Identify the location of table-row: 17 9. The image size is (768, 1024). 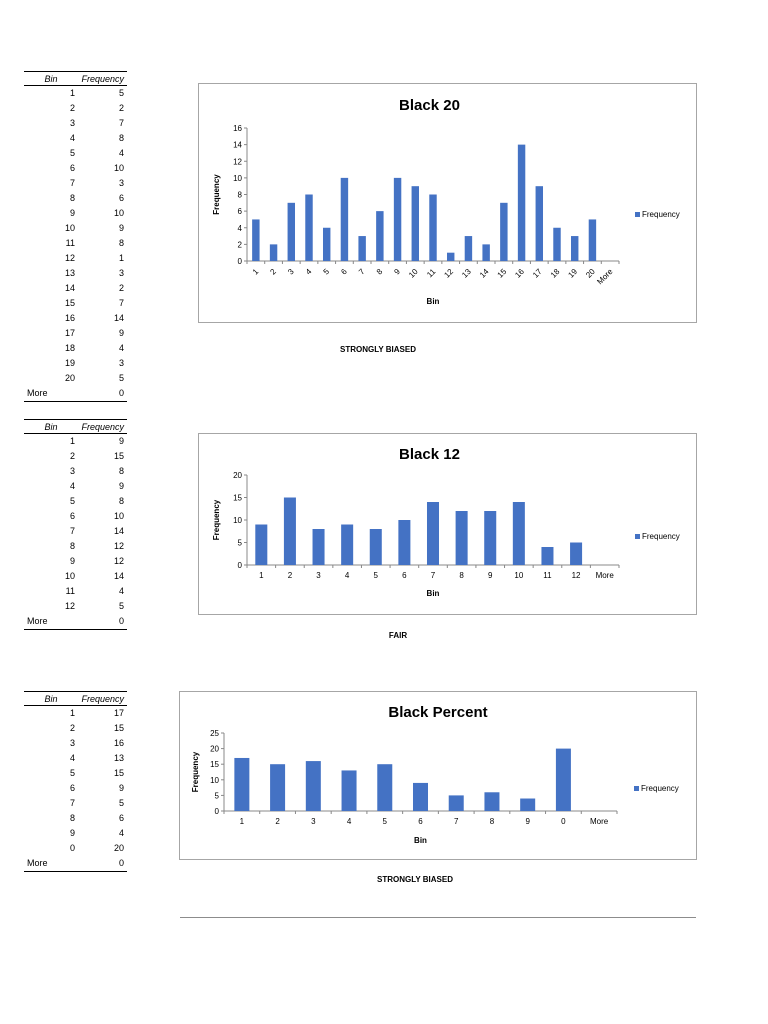
(75, 333).